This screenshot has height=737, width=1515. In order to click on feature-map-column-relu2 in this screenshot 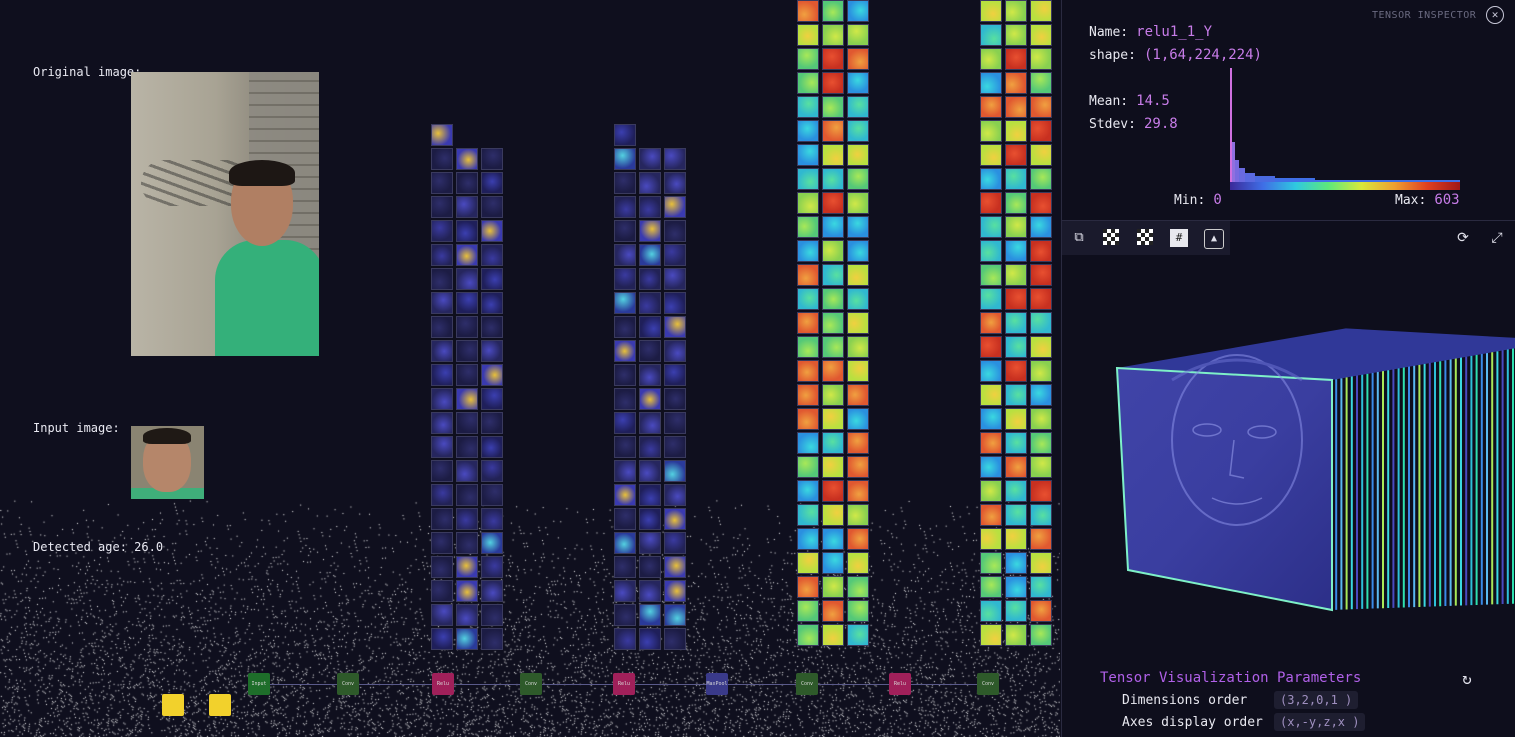, I will do `click(650, 387)`.